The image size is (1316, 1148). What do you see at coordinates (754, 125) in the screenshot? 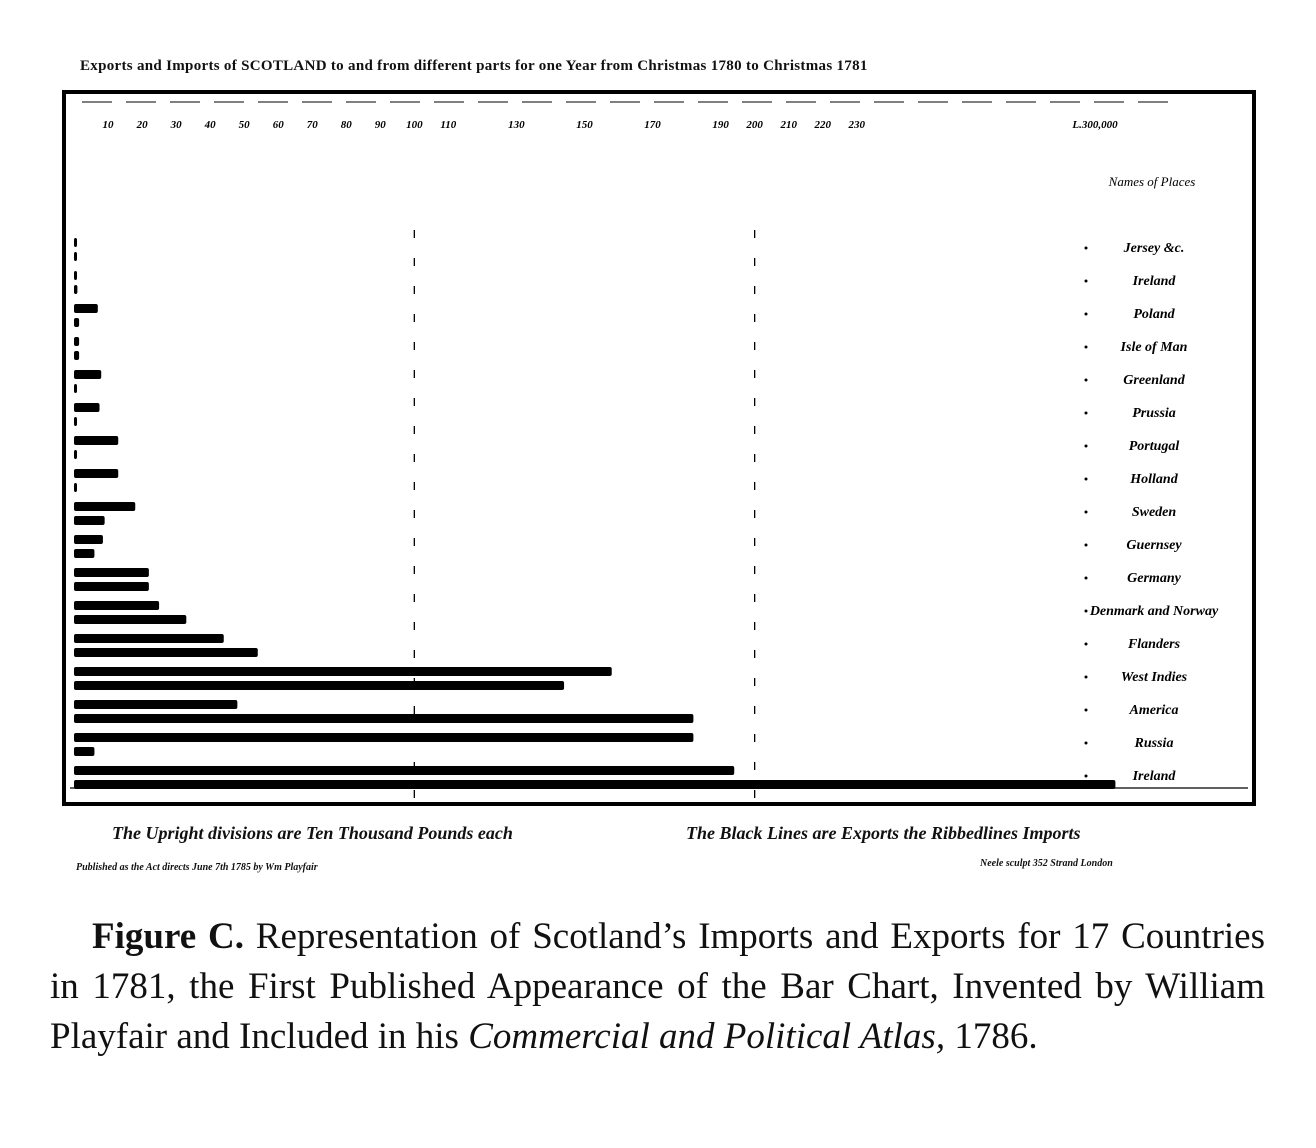
I see `x-tick-label: 200` at bounding box center [754, 125].